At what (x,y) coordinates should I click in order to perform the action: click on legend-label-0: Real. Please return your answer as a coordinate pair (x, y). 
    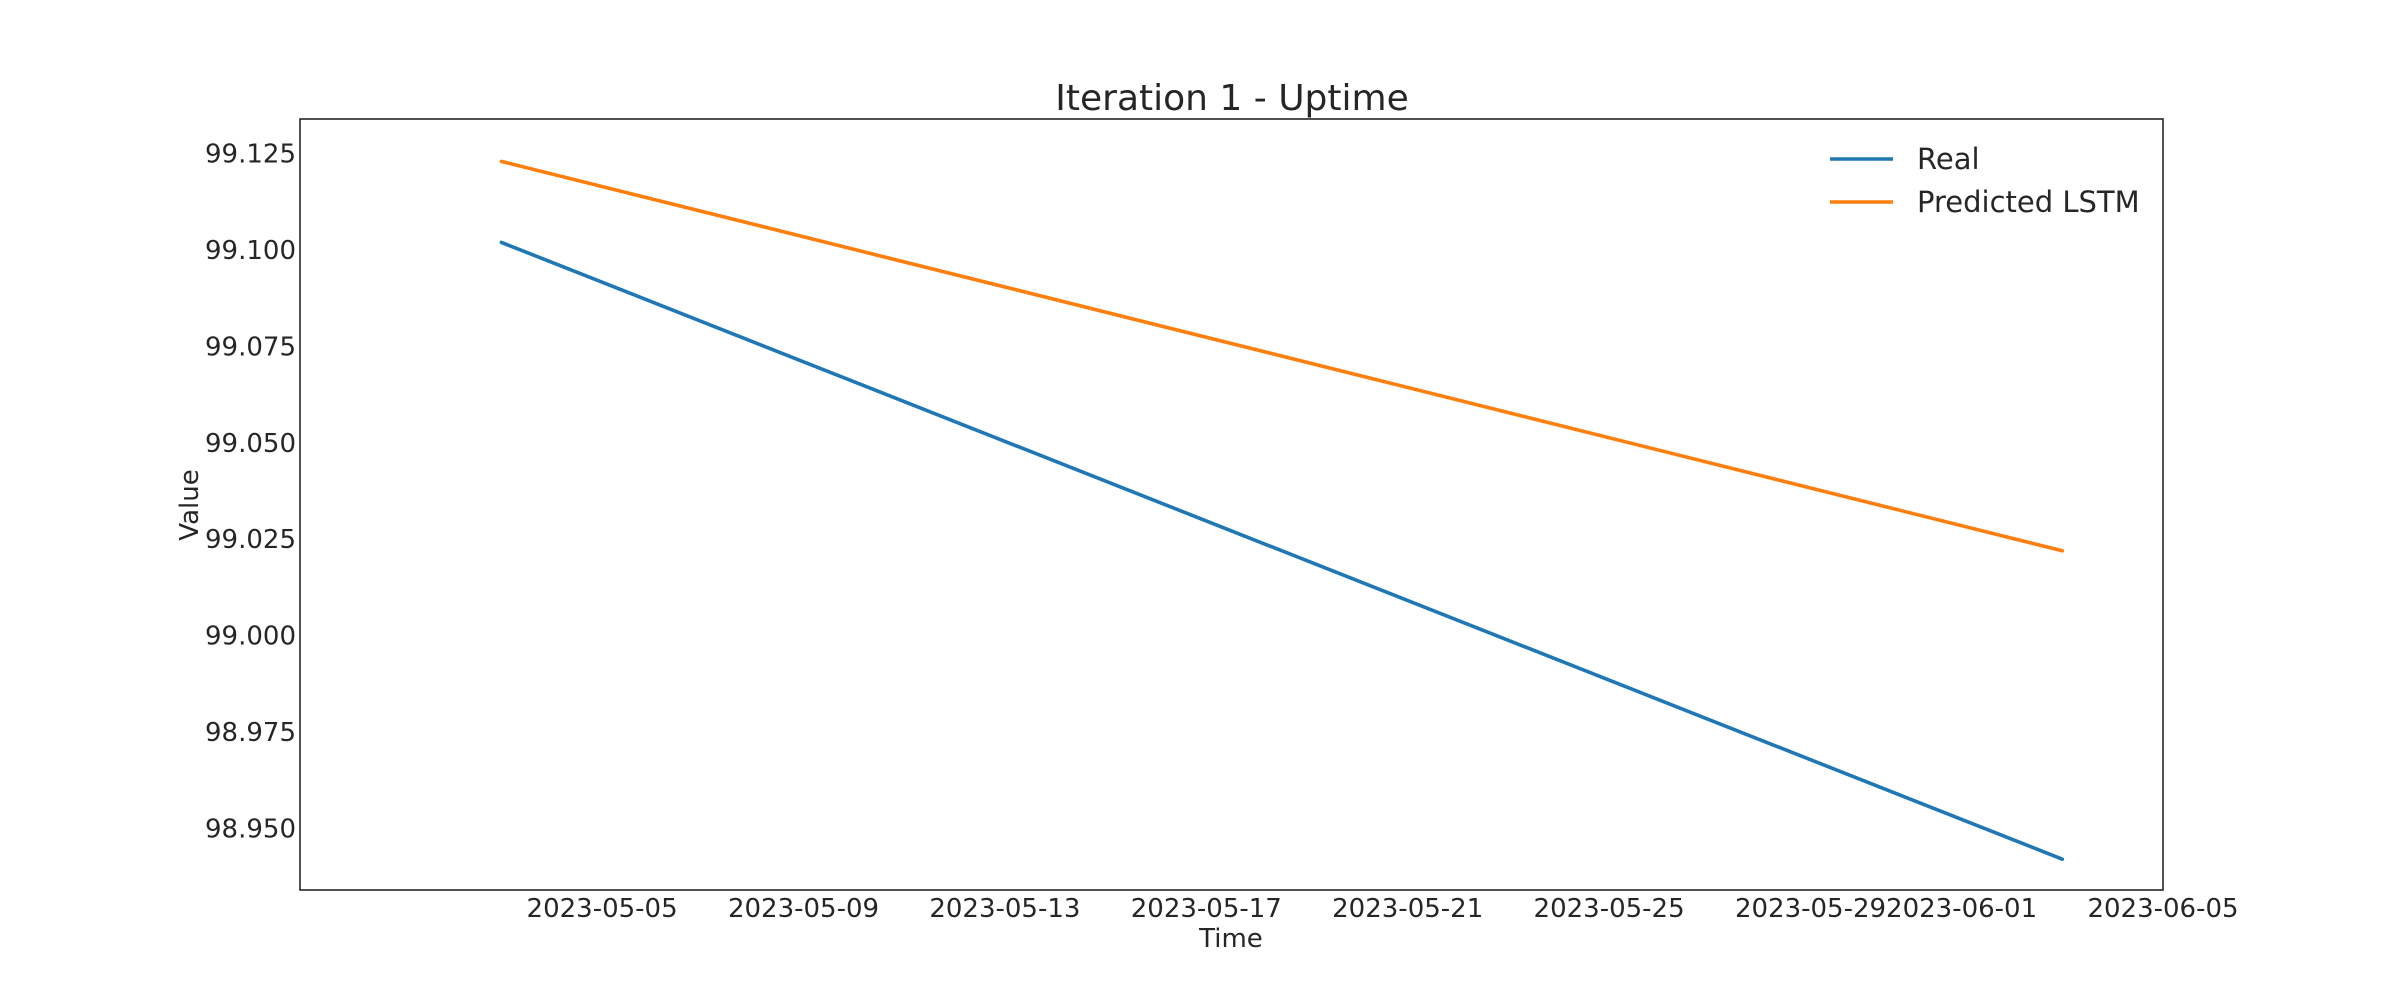
    Looking at the image, I should click on (1948, 159).